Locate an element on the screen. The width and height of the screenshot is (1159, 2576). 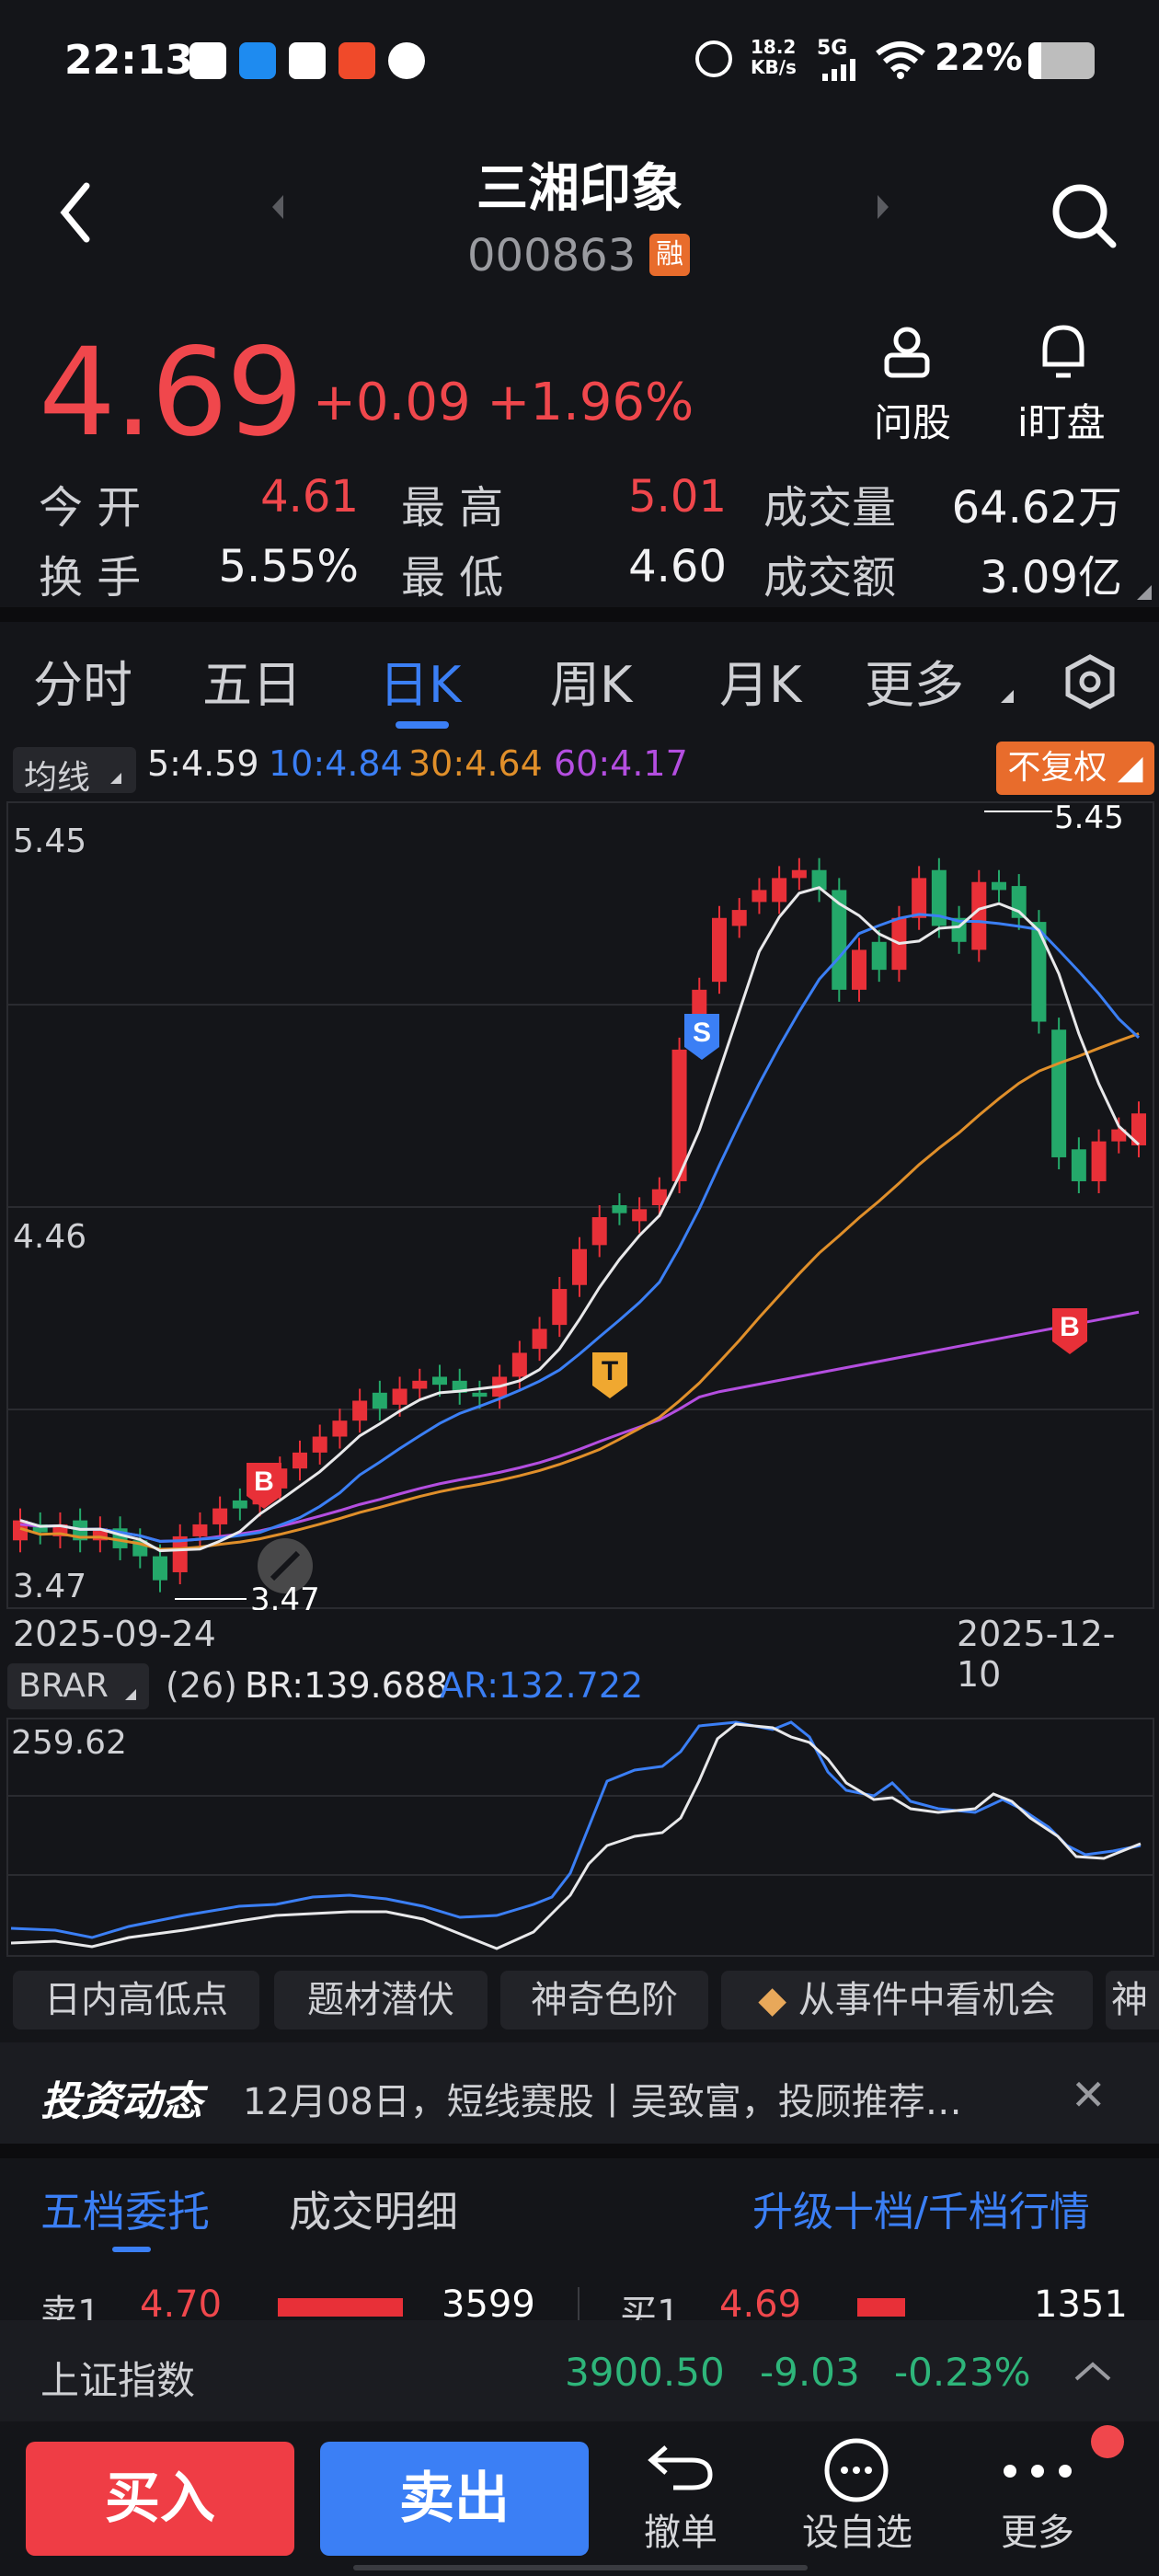
low-mark-label: 3.47 is located at coordinates (285, 1595).